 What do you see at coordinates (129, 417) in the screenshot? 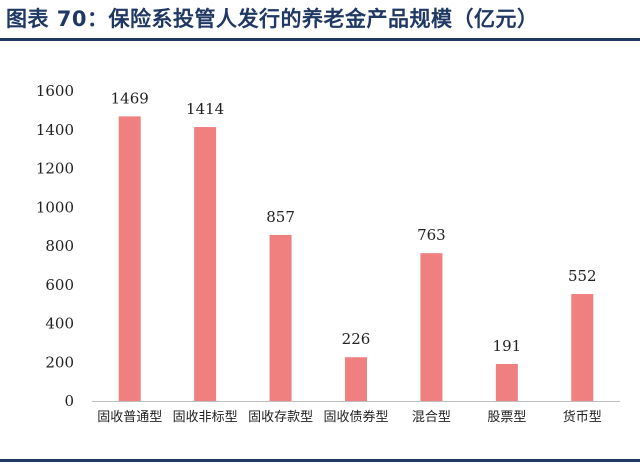
I see `x-category-label: 固收普通型` at bounding box center [129, 417].